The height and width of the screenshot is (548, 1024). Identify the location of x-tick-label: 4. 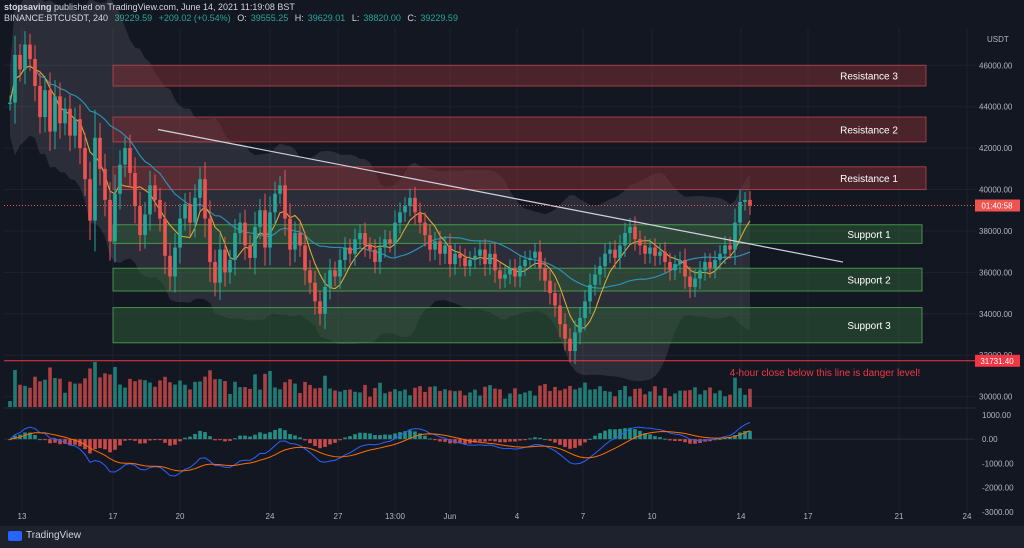
(517, 516).